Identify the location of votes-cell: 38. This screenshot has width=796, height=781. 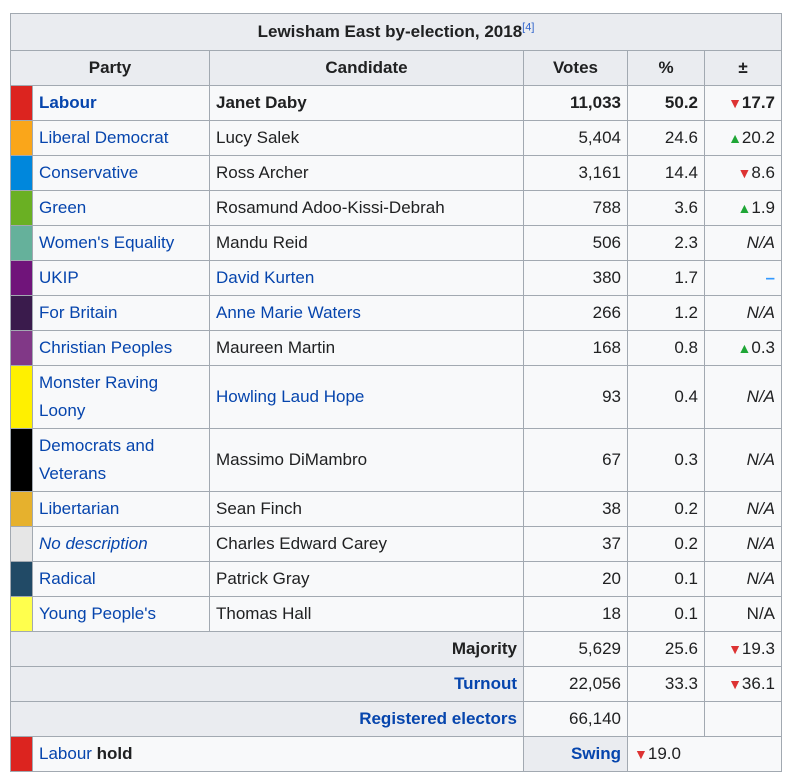
(575, 509).